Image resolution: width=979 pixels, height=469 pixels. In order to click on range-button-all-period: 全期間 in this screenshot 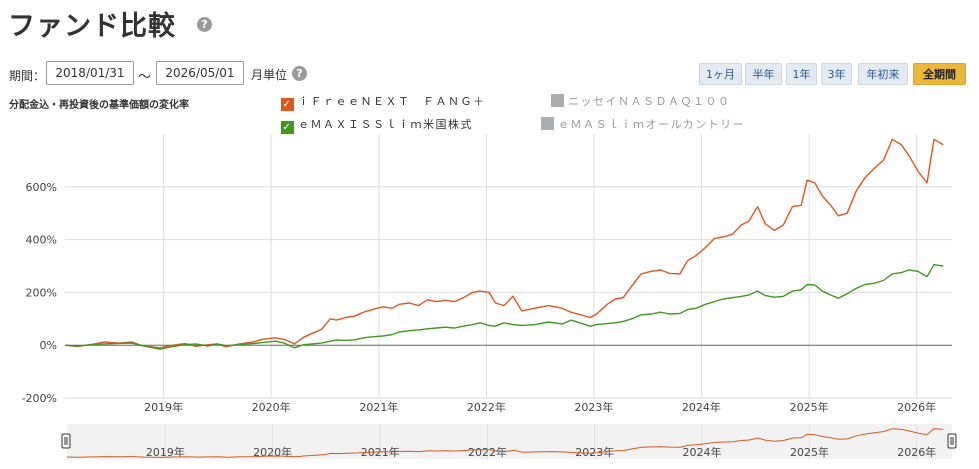, I will do `click(939, 74)`.